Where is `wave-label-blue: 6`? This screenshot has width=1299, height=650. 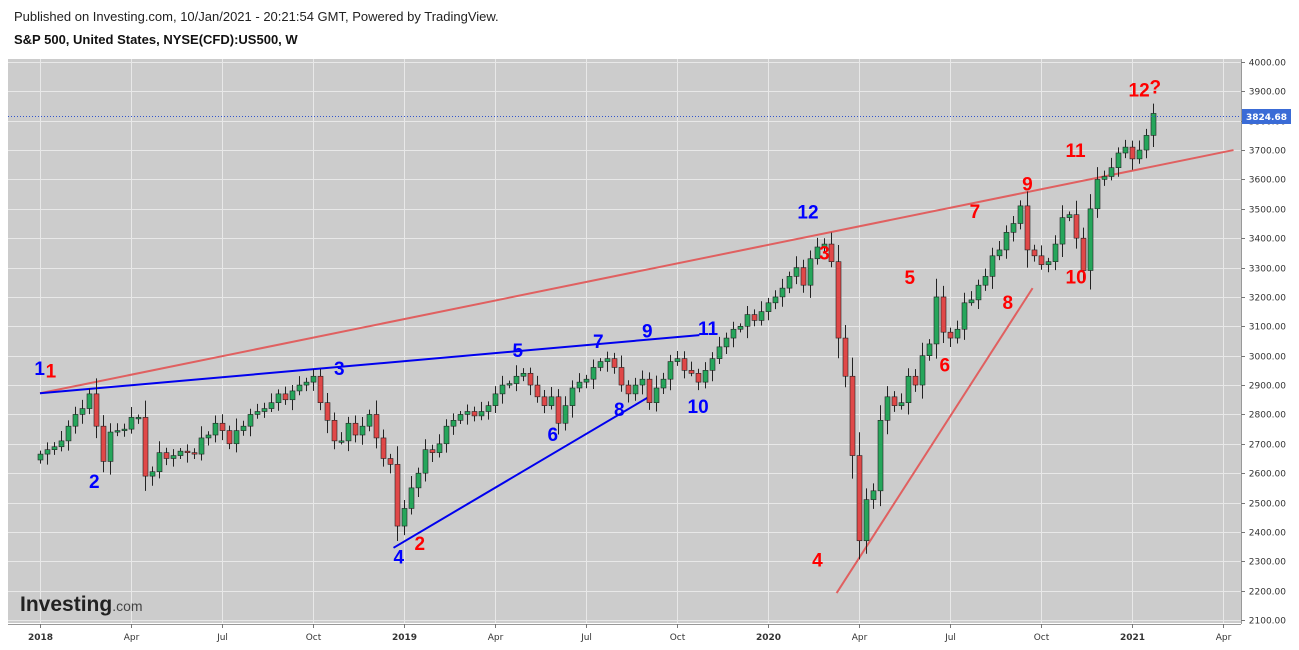
wave-label-blue: 6 is located at coordinates (553, 435).